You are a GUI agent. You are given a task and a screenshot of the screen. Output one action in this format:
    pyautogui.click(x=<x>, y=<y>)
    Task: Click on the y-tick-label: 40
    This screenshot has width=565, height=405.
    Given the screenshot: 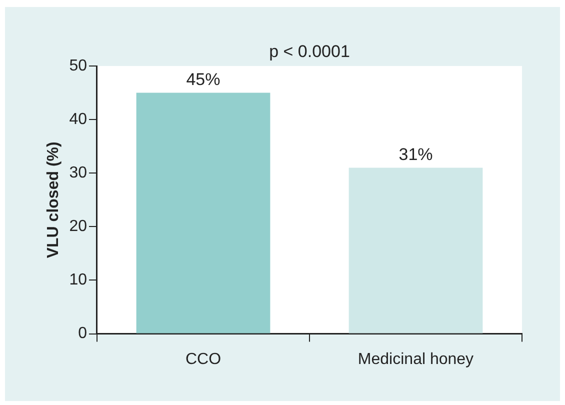 What is the action you would take?
    pyautogui.click(x=78, y=119)
    